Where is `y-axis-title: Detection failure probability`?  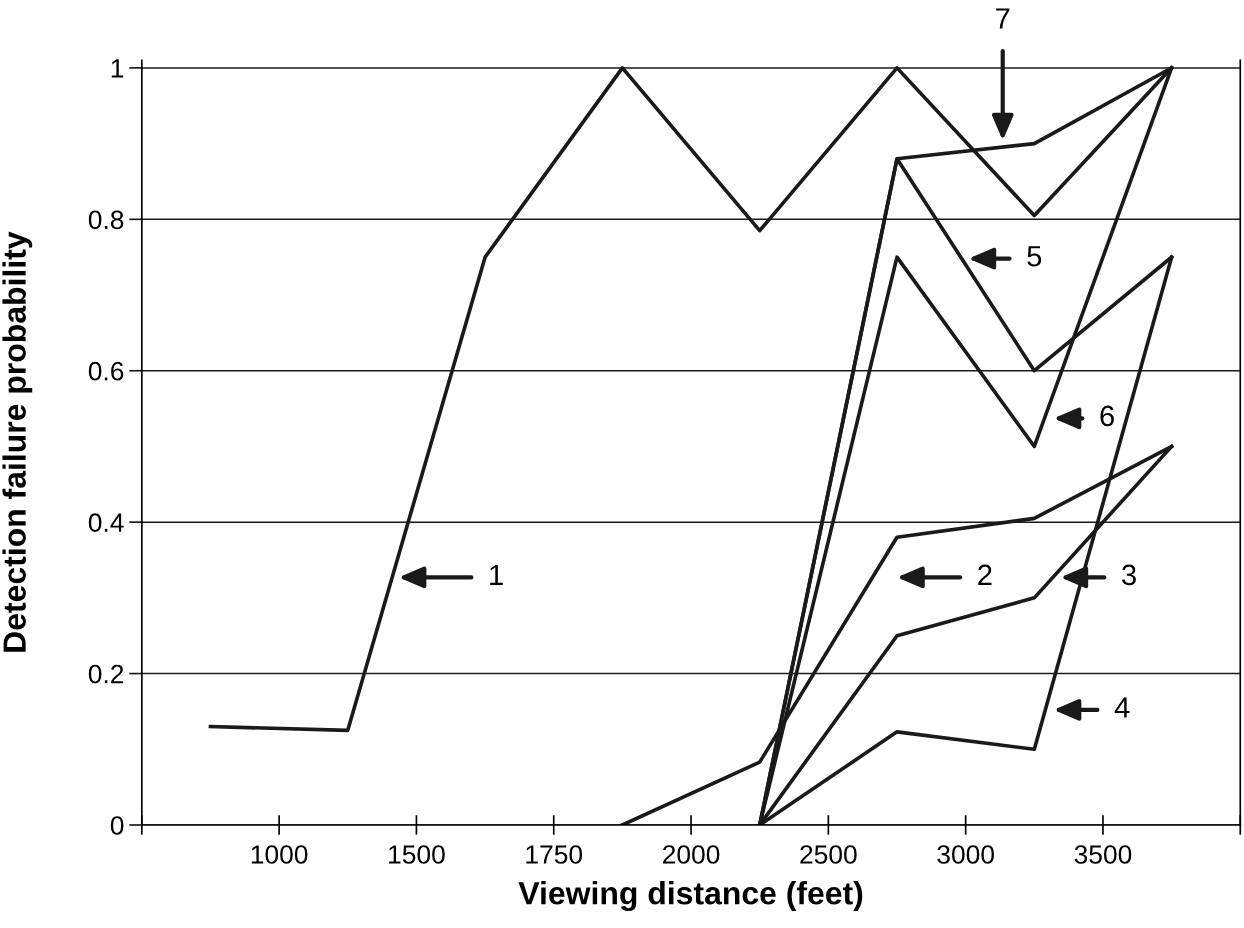
y-axis-title: Detection failure probability is located at coordinates (17, 441).